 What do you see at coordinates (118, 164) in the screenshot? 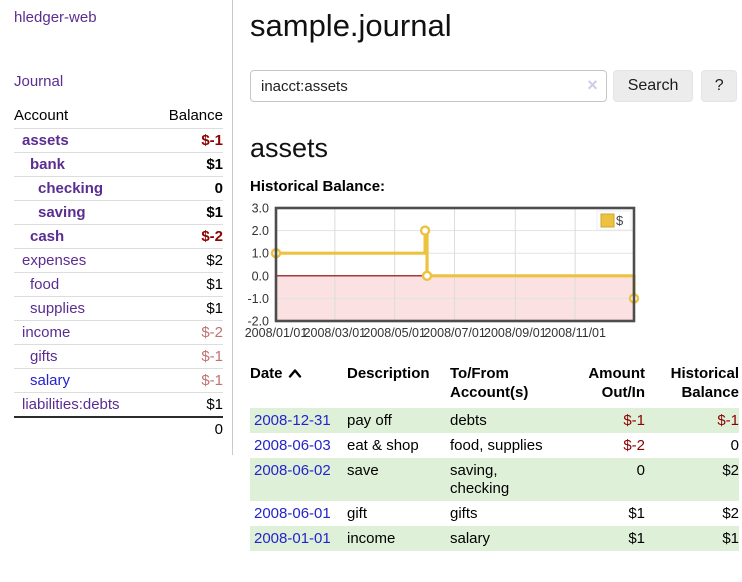
I see `account-row: bank $1` at bounding box center [118, 164].